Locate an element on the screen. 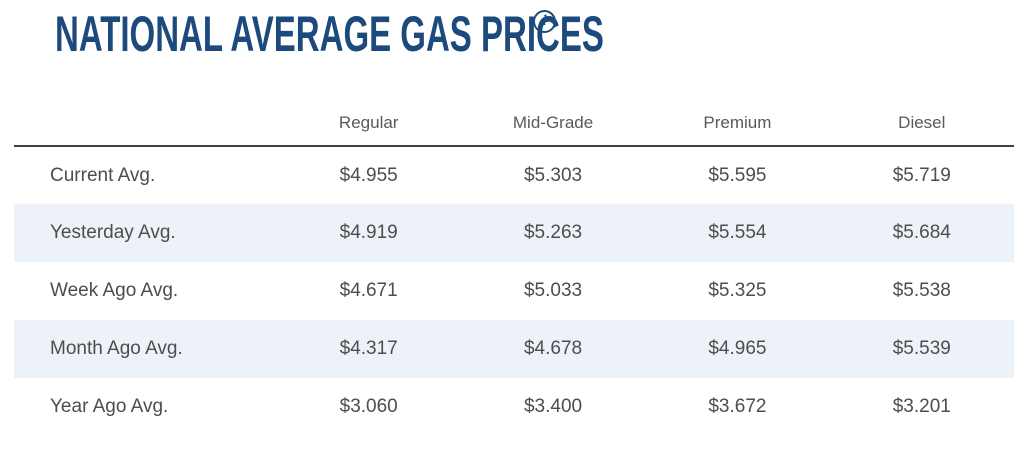 This screenshot has width=1014, height=473. row-label: Year Ago Avg. is located at coordinates (109, 406).